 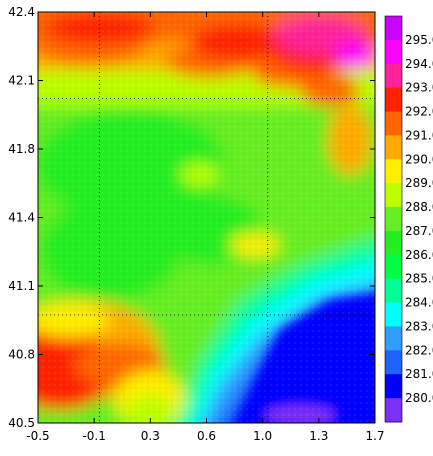 What do you see at coordinates (93, 436) in the screenshot?
I see `x-tick-label: -0.1` at bounding box center [93, 436].